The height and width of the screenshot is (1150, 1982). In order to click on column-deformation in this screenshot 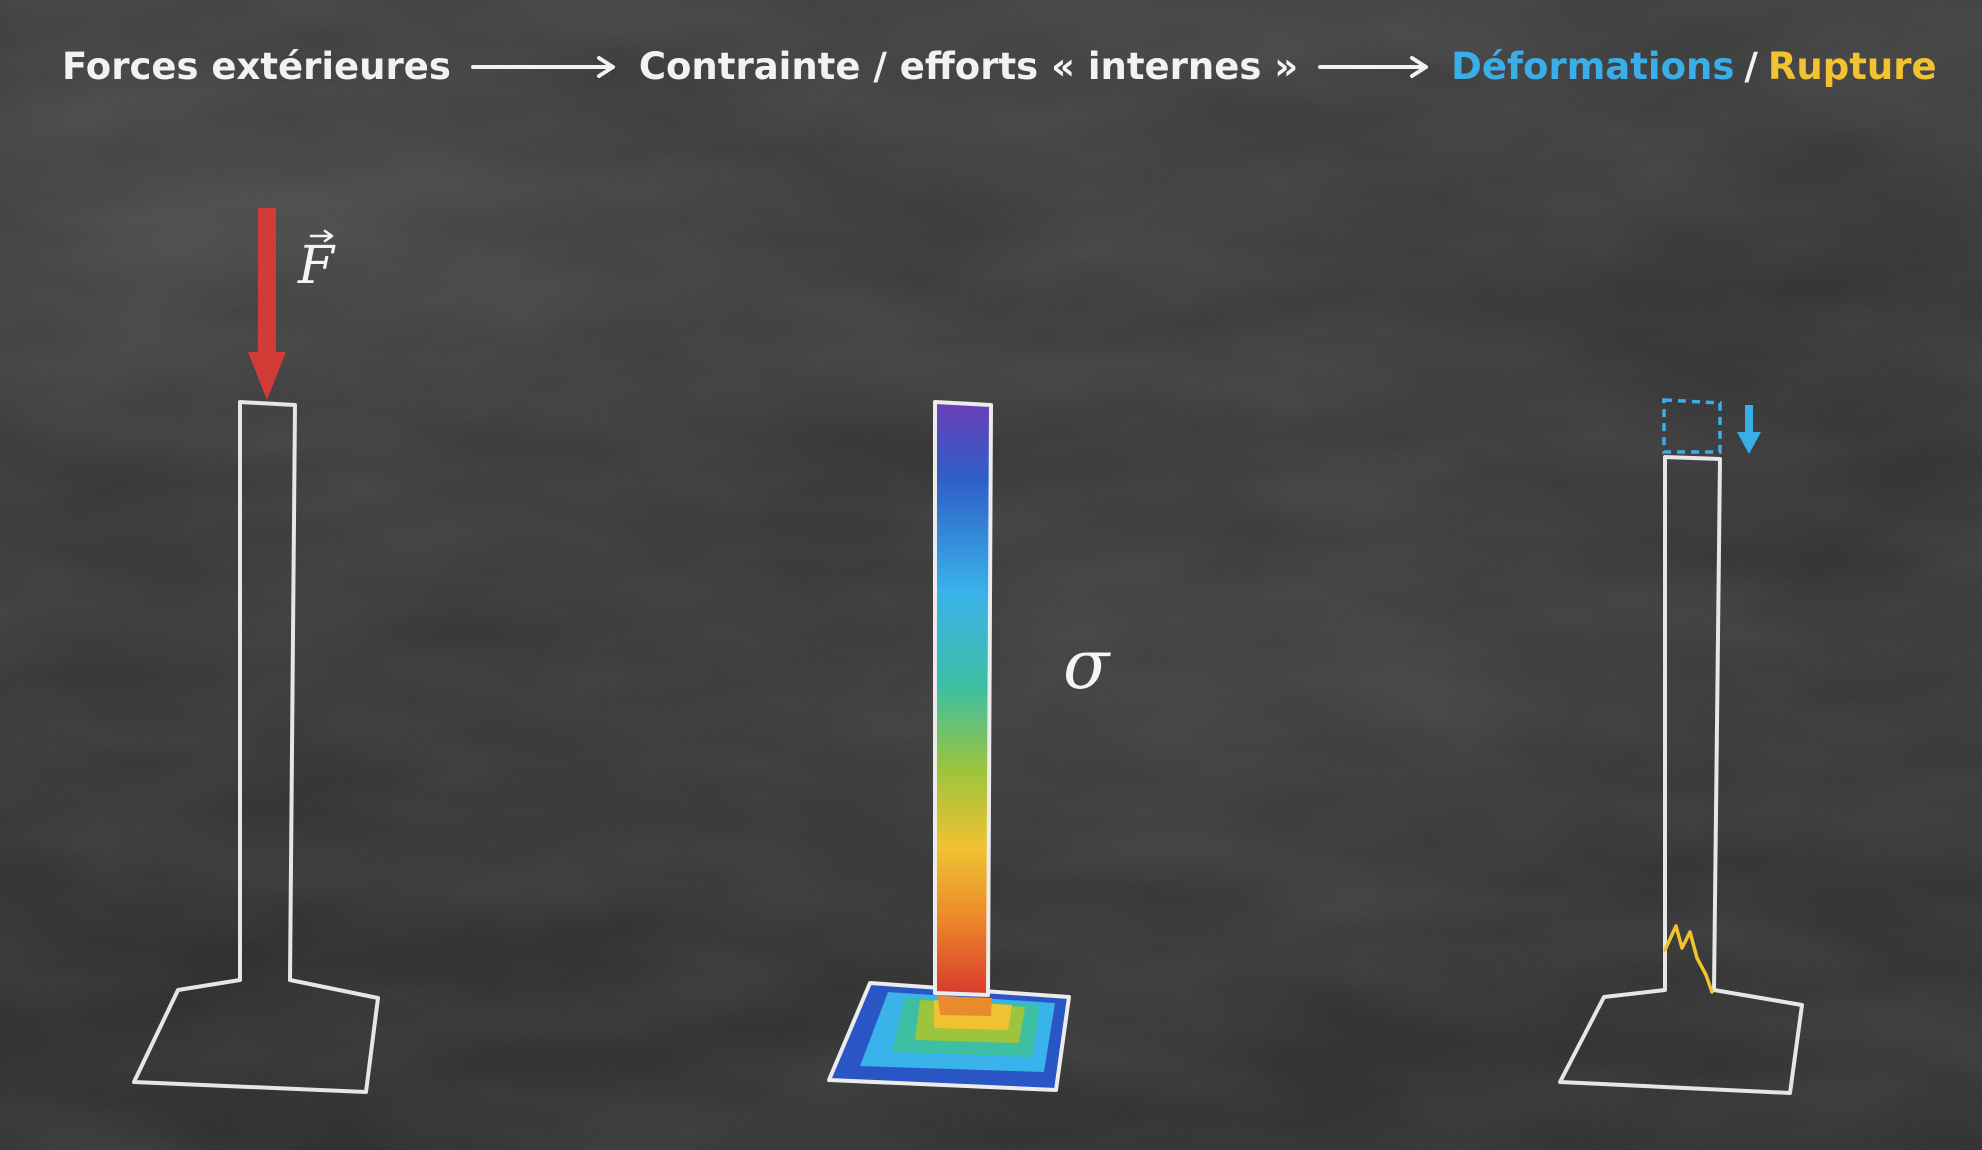, I will do `click(1681, 746)`.